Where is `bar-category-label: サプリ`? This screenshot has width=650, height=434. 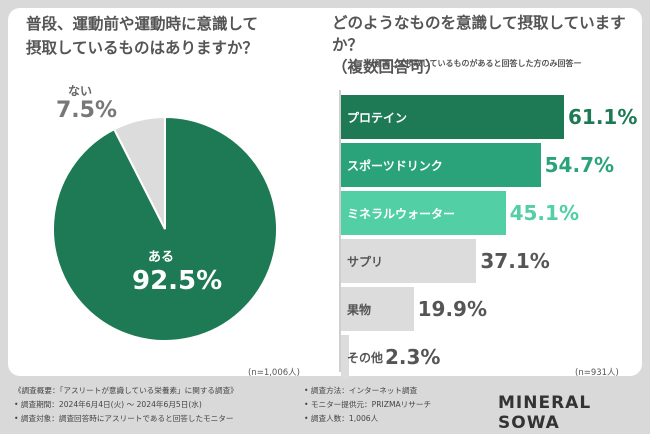
bar-category-label: サプリ is located at coordinates (365, 261).